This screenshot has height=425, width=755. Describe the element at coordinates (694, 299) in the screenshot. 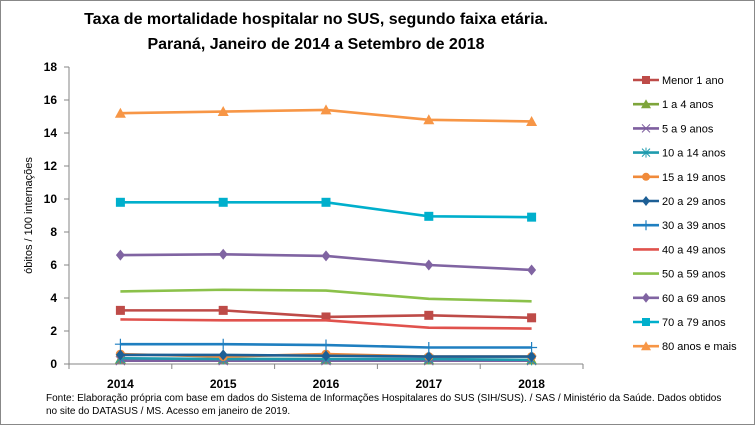

I see `legend-label: 60 a 69 anos` at that location.